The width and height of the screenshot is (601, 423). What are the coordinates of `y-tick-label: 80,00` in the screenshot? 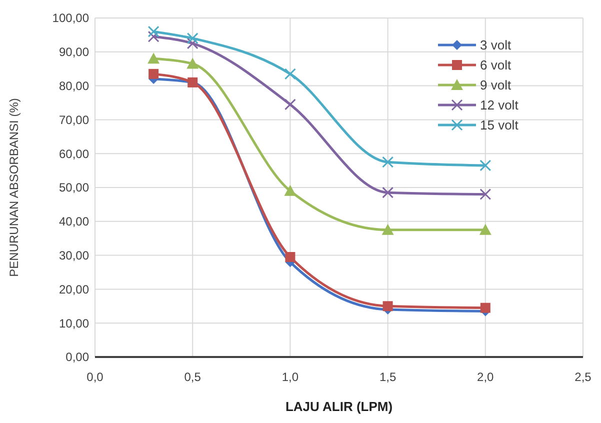 It's located at (74, 86).